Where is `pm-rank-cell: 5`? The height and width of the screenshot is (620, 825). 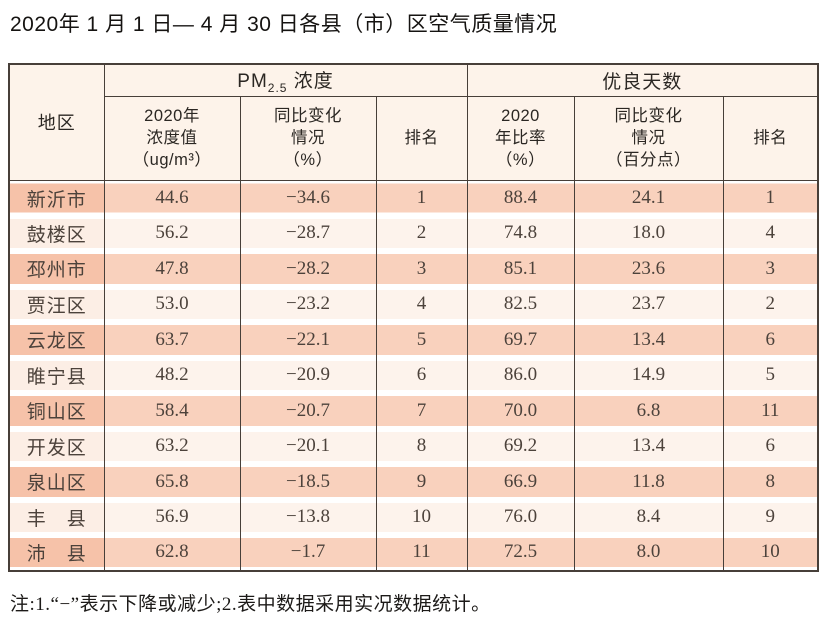 pm-rank-cell: 5 is located at coordinates (421, 340).